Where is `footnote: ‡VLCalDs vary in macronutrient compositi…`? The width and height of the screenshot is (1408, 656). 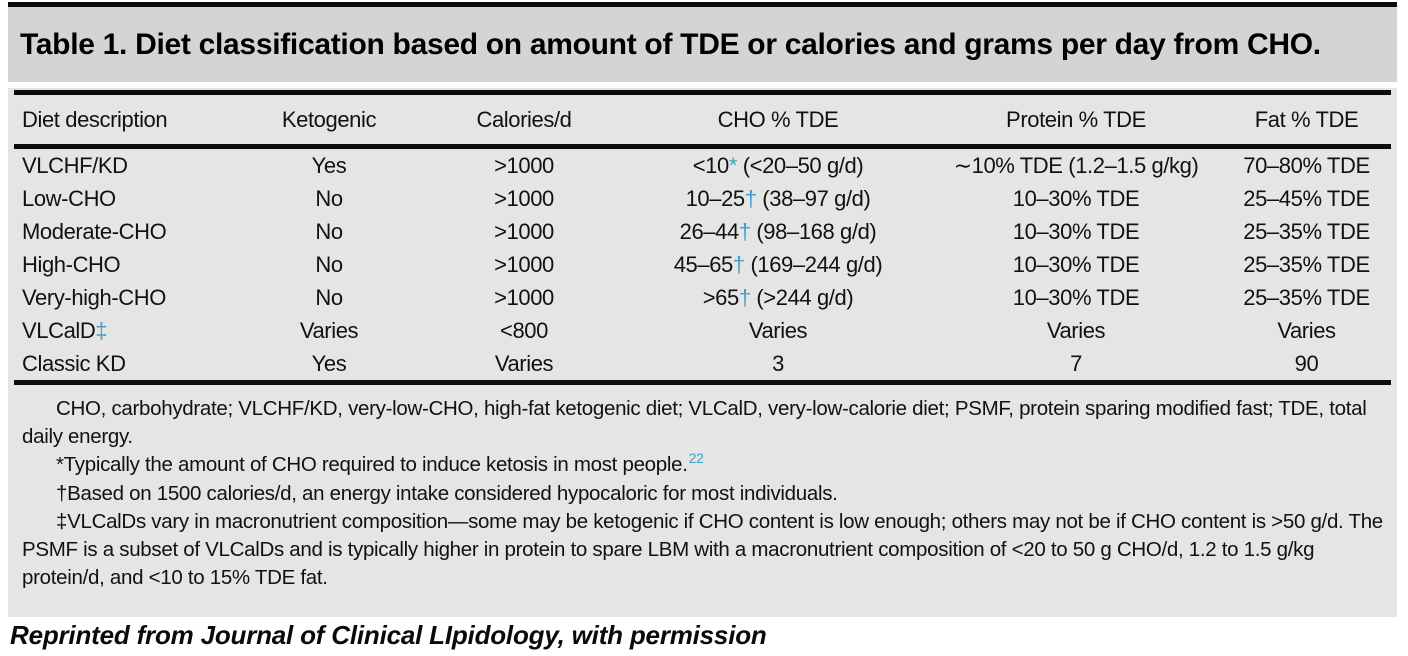
footnote: ‡VLCalDs vary in macronutrient compositi… is located at coordinates (702, 549).